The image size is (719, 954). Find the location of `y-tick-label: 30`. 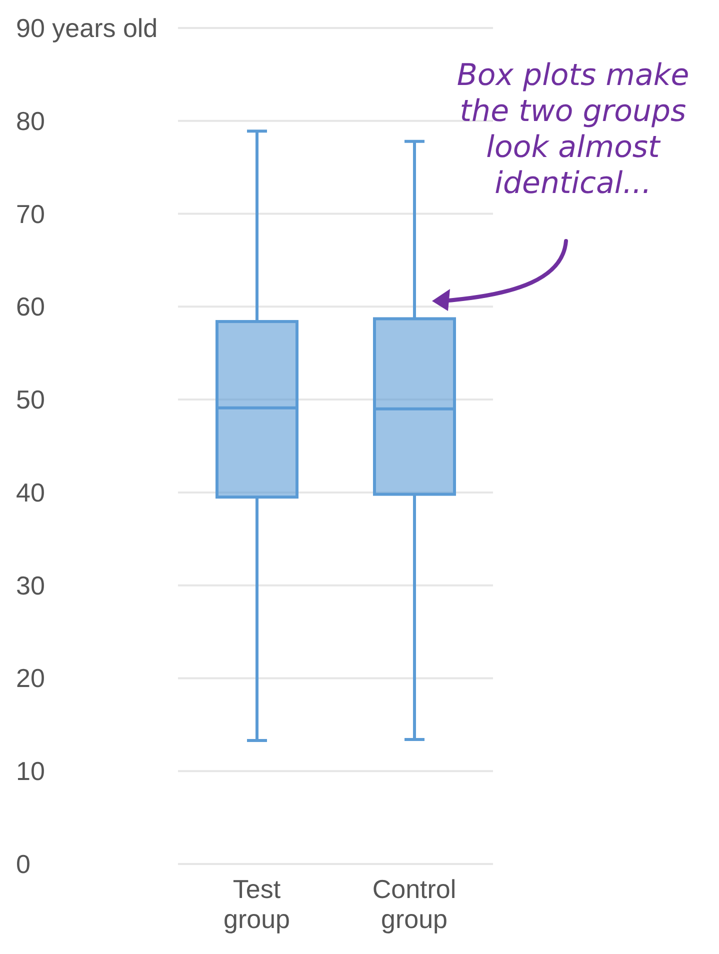

y-tick-label: 30 is located at coordinates (30, 585).